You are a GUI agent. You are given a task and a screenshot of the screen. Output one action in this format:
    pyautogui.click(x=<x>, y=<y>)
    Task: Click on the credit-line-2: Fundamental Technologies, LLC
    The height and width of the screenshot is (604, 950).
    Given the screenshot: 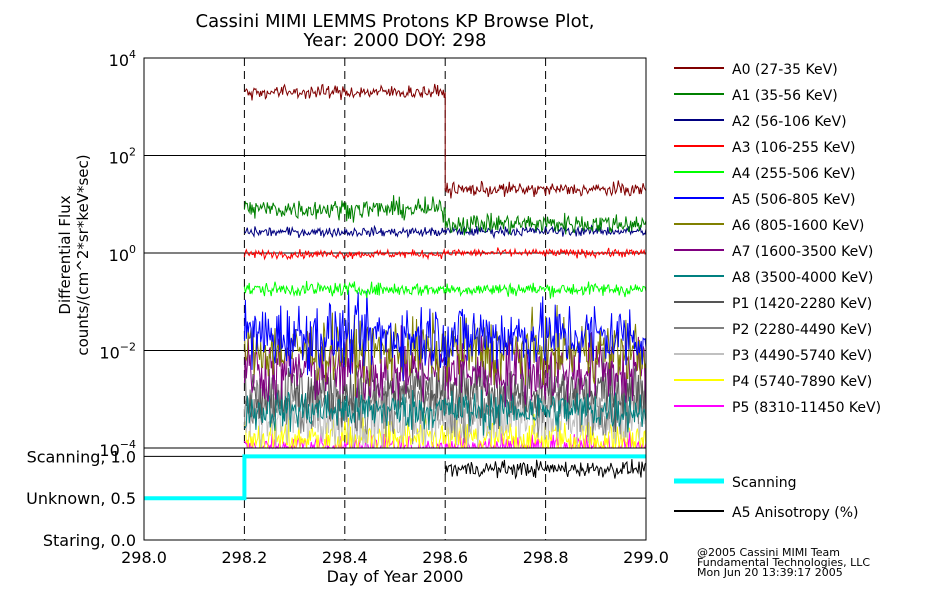 What is the action you would take?
    pyautogui.click(x=783, y=562)
    